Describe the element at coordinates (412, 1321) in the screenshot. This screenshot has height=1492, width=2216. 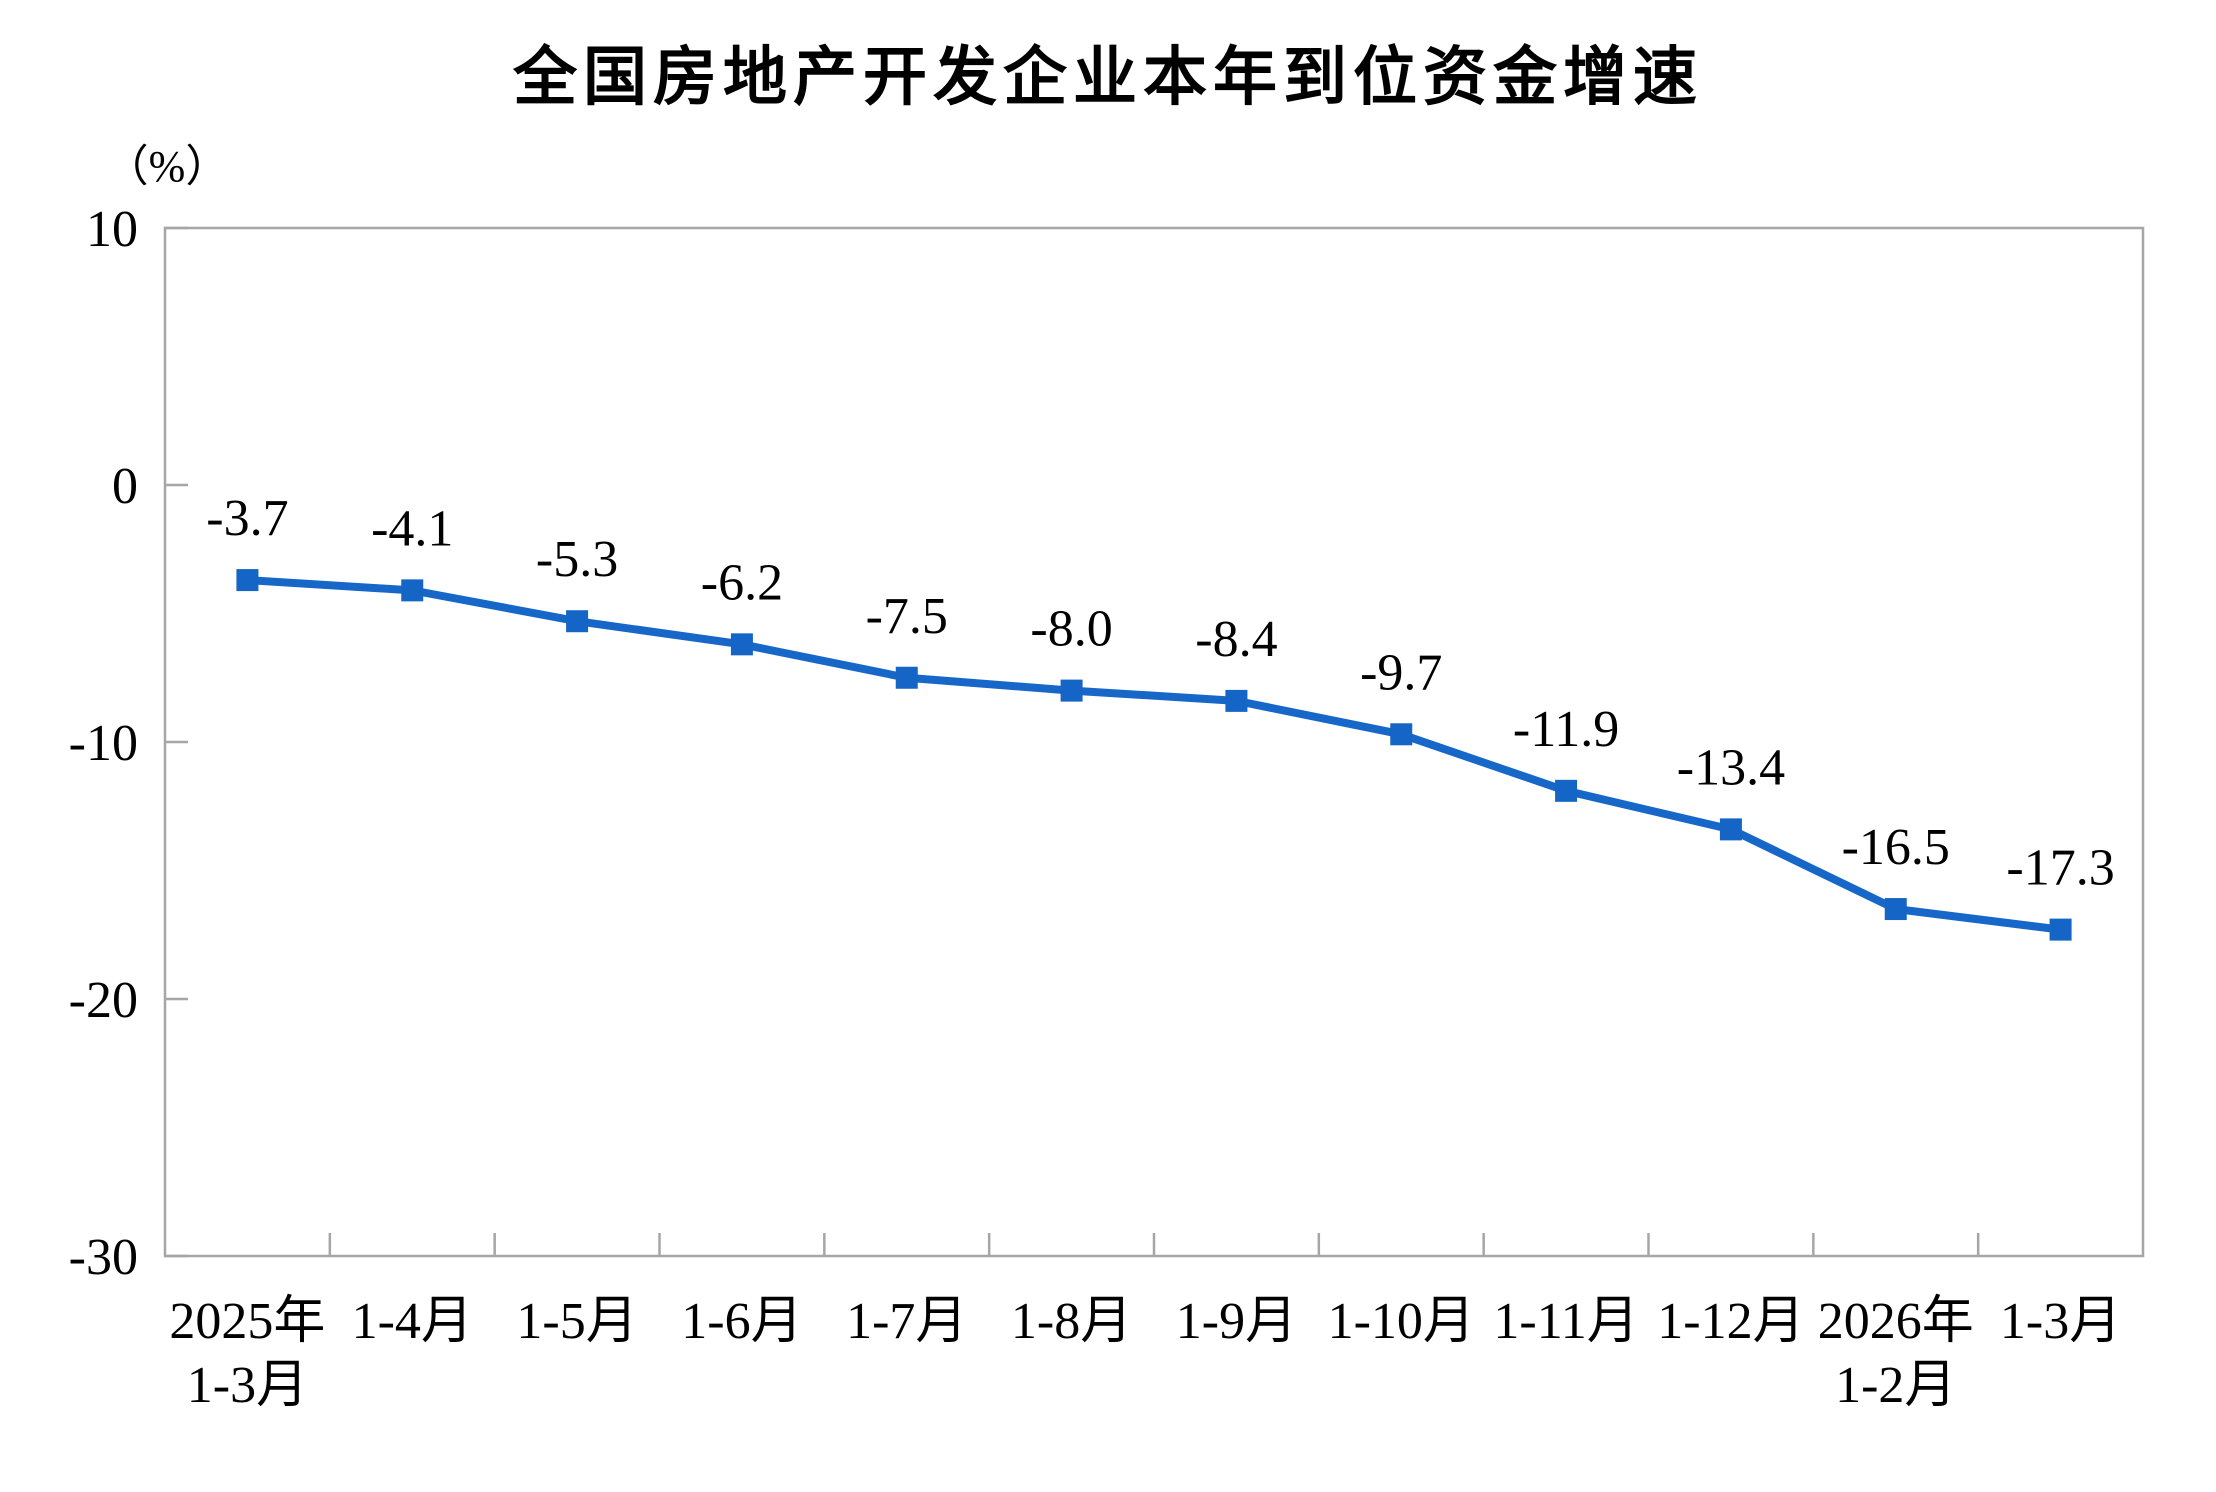
I see `x-axis-category-label: 1-4月` at that location.